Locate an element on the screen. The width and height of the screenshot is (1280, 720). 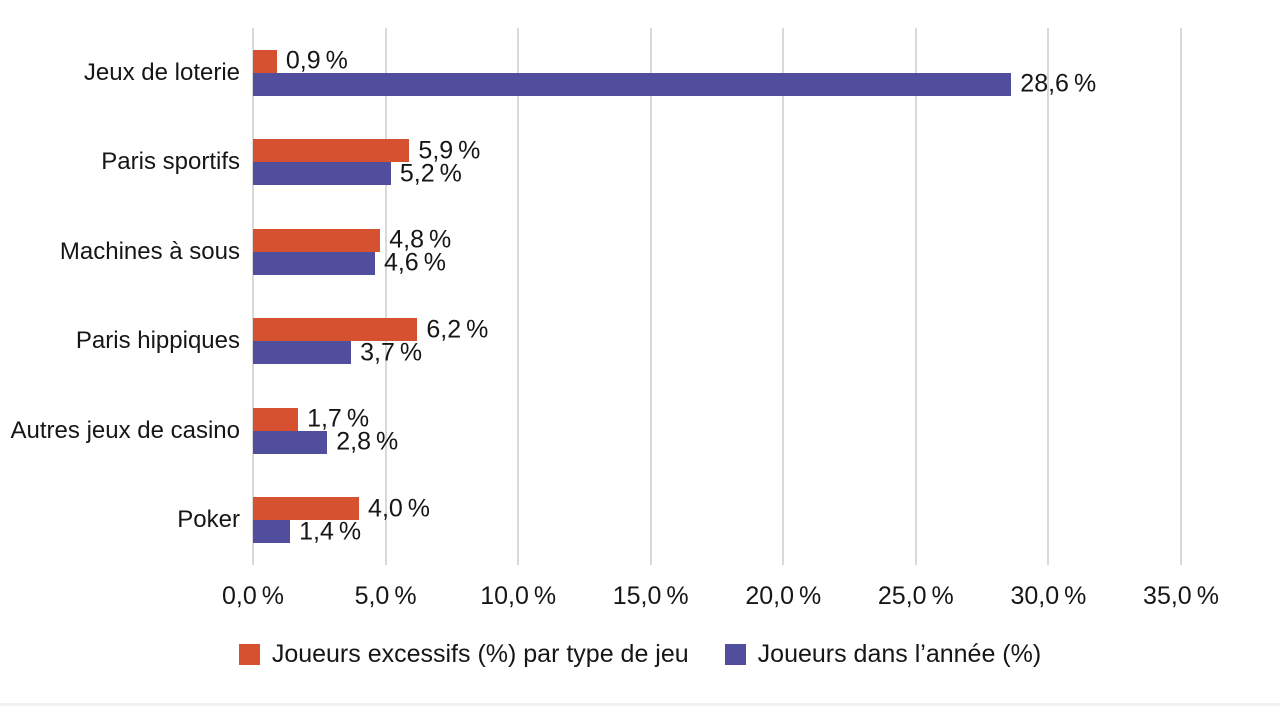
bottom-divider is located at coordinates (640, 704).